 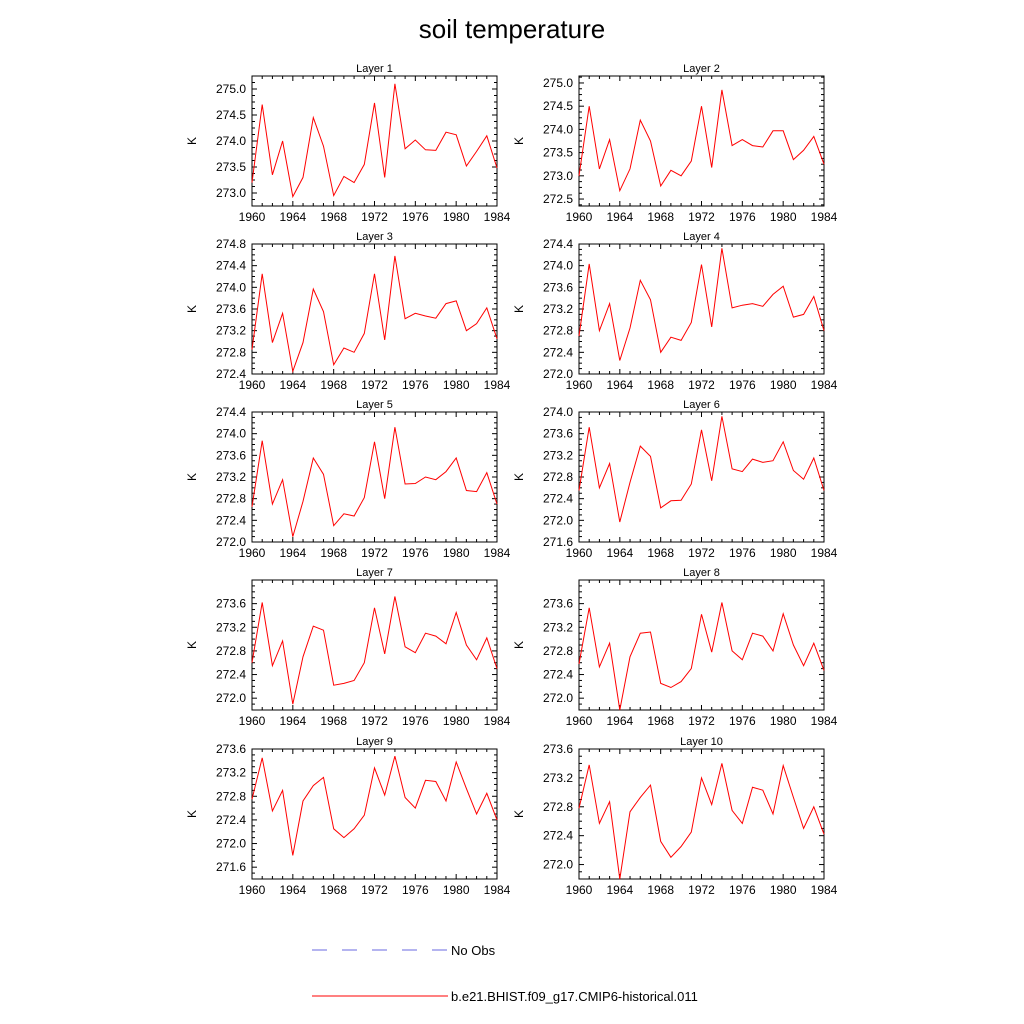 I want to click on y-tick-label: 274.5, so click(x=558, y=106).